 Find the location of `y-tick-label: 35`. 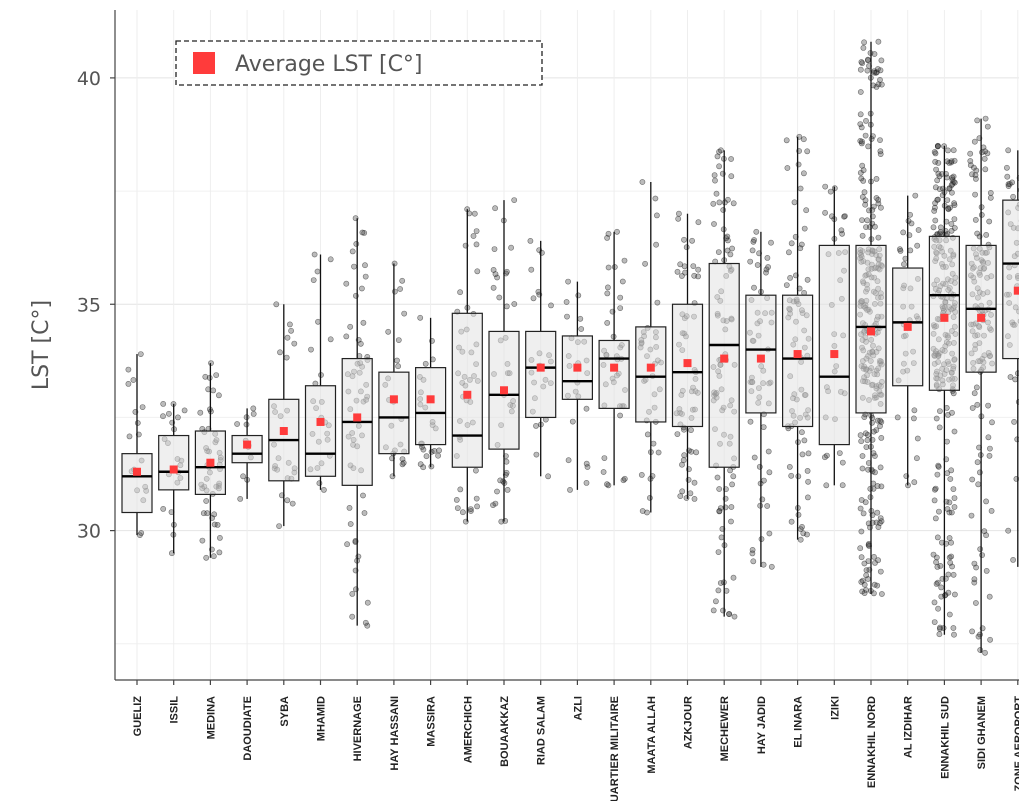

y-tick-label: 35 is located at coordinates (89, 305).